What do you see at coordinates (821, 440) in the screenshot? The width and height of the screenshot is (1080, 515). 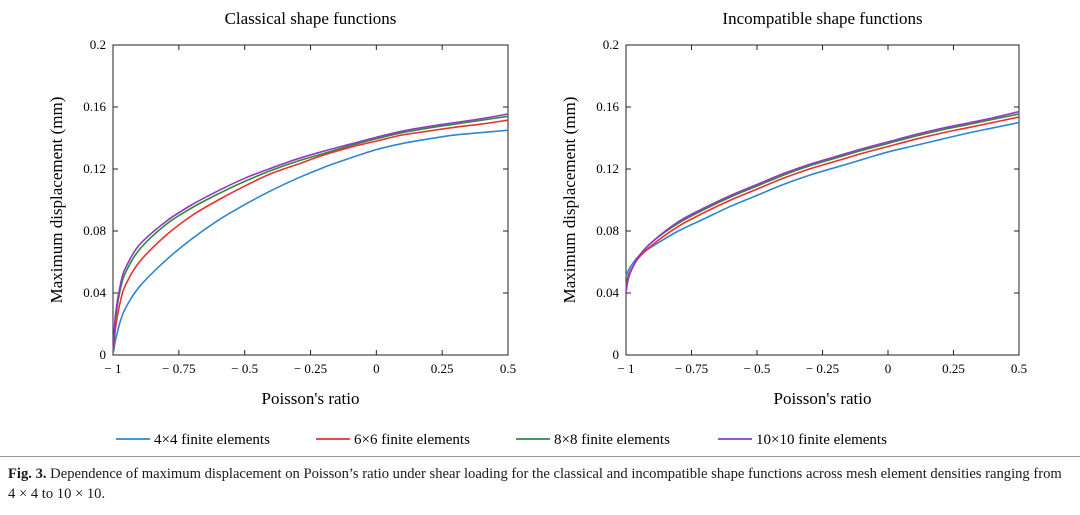 I see `legend-label: 10×10 finite elements` at bounding box center [821, 440].